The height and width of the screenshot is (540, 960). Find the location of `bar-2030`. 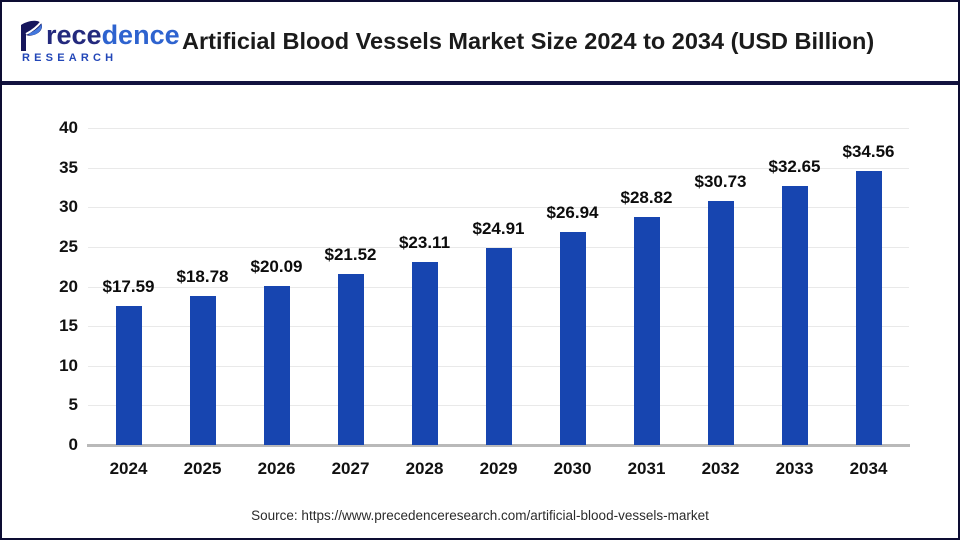

bar-2030 is located at coordinates (572, 338).